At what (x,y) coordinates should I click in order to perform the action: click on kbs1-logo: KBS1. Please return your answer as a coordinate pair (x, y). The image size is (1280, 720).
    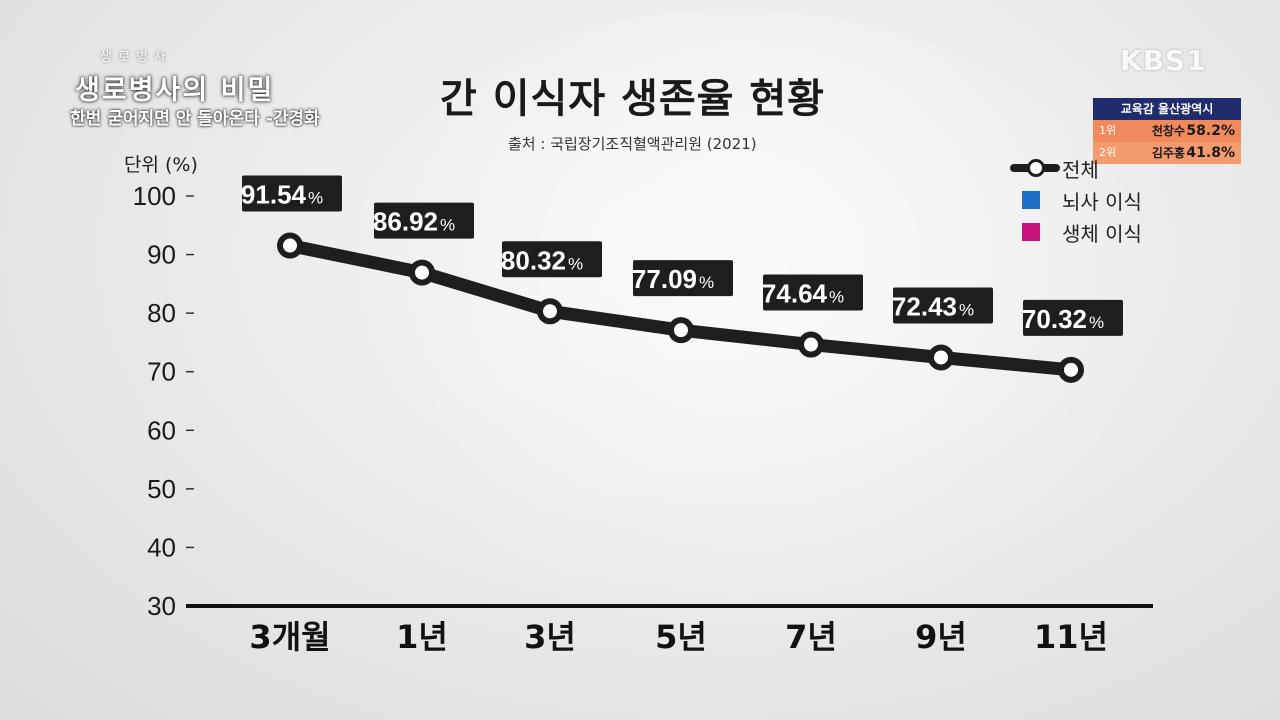
    Looking at the image, I should click on (1163, 60).